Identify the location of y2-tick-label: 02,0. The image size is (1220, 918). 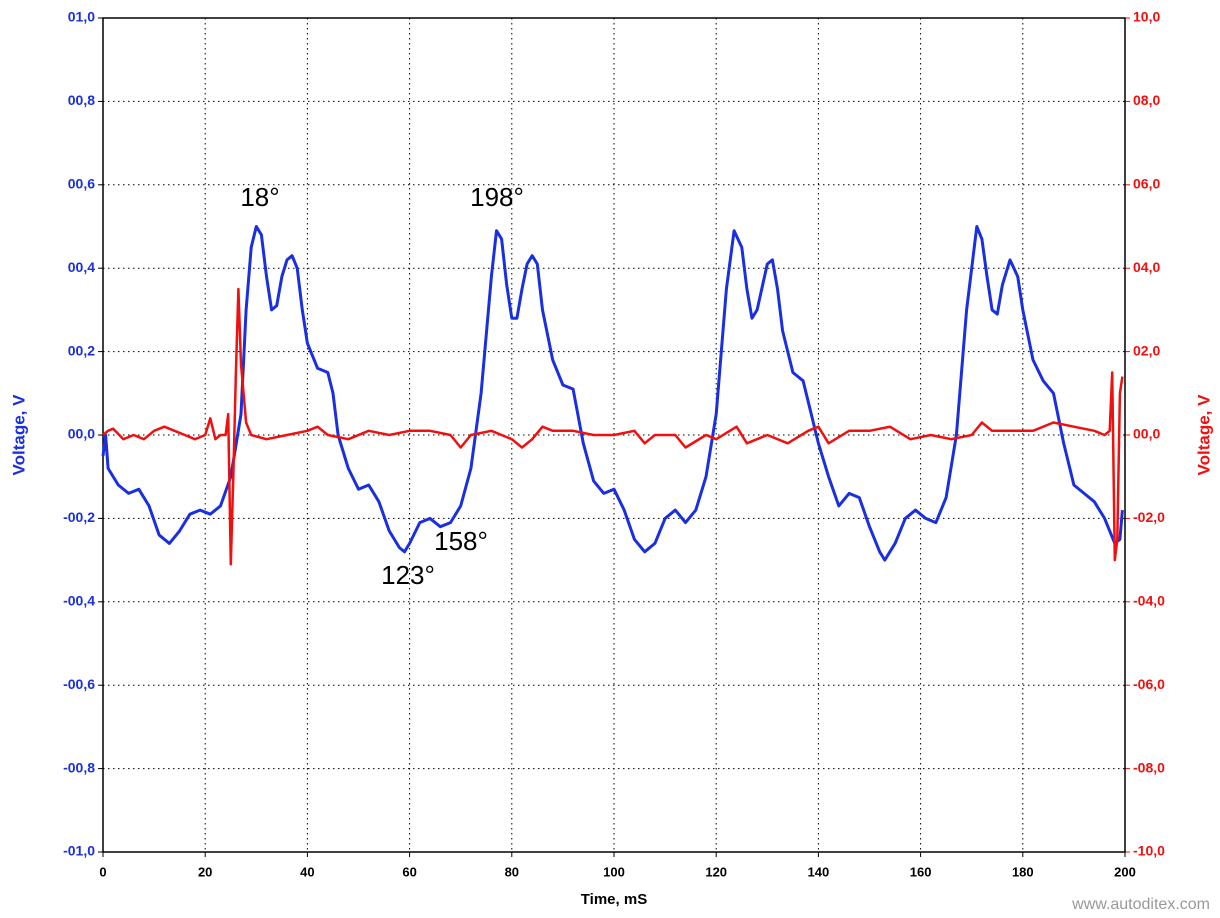
(1146, 350).